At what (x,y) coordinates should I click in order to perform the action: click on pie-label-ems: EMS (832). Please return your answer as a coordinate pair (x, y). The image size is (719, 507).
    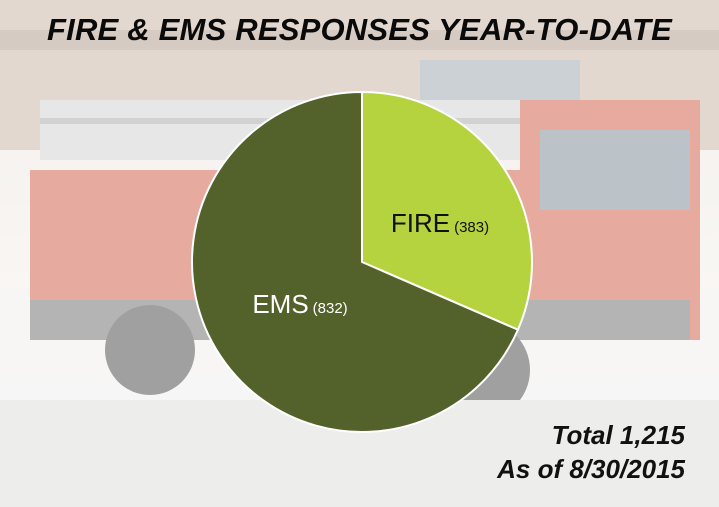
    Looking at the image, I should click on (299, 304).